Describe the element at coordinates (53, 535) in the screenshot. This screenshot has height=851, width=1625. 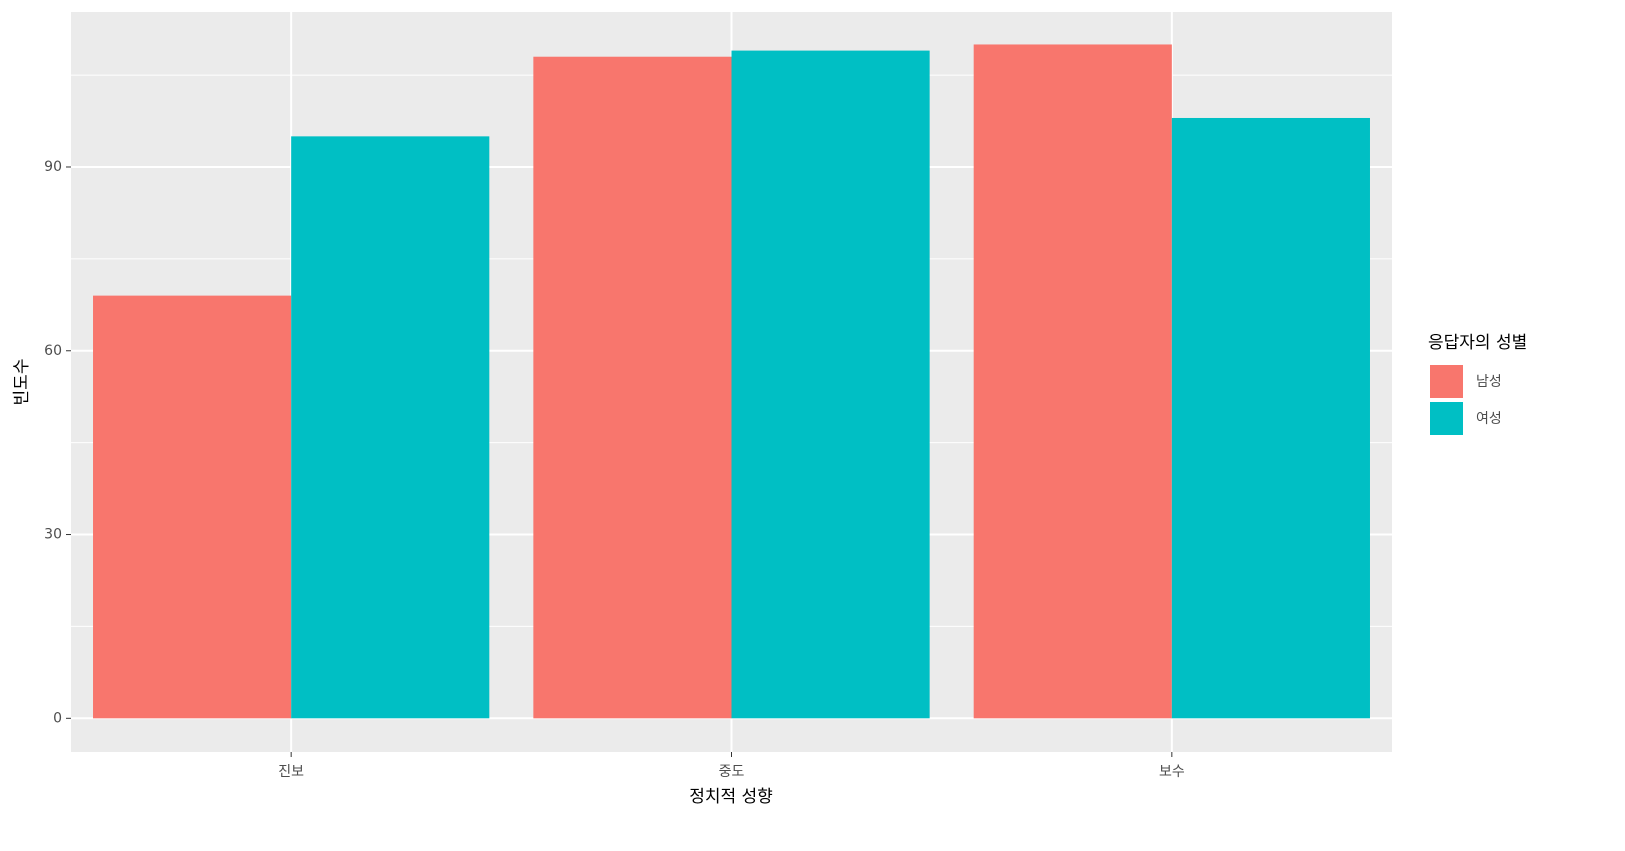
I see `y-tick-label: 30` at that location.